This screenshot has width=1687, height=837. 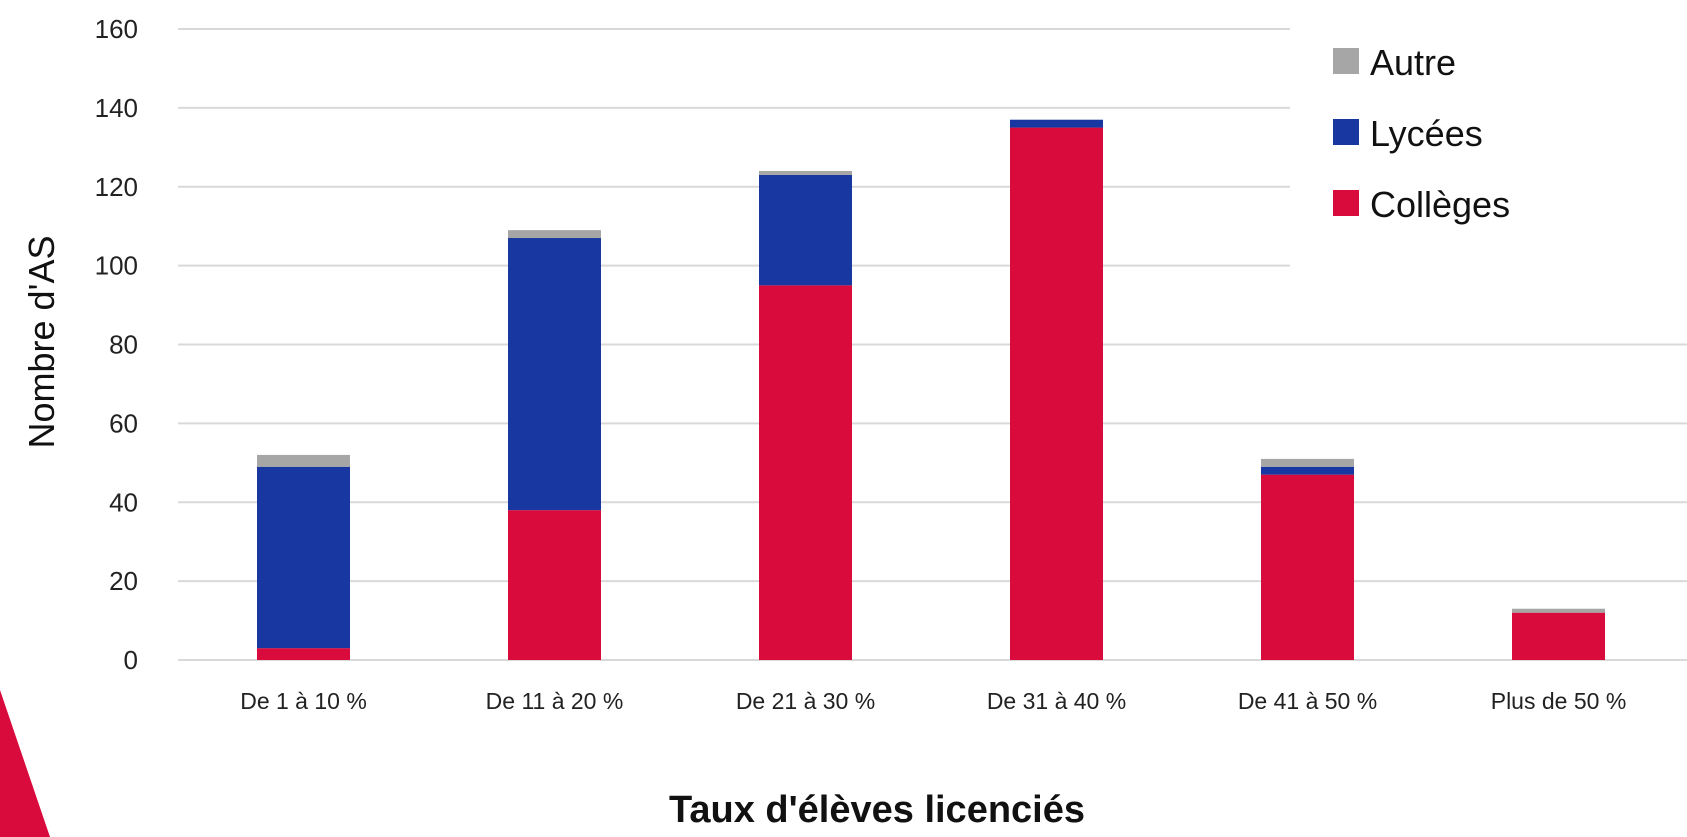 What do you see at coordinates (1426, 133) in the screenshot?
I see `legend-label: Lycées` at bounding box center [1426, 133].